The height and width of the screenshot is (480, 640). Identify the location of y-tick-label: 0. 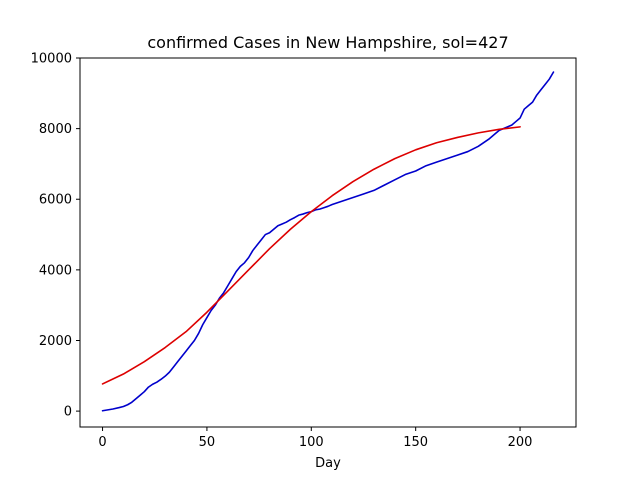
(68, 412).